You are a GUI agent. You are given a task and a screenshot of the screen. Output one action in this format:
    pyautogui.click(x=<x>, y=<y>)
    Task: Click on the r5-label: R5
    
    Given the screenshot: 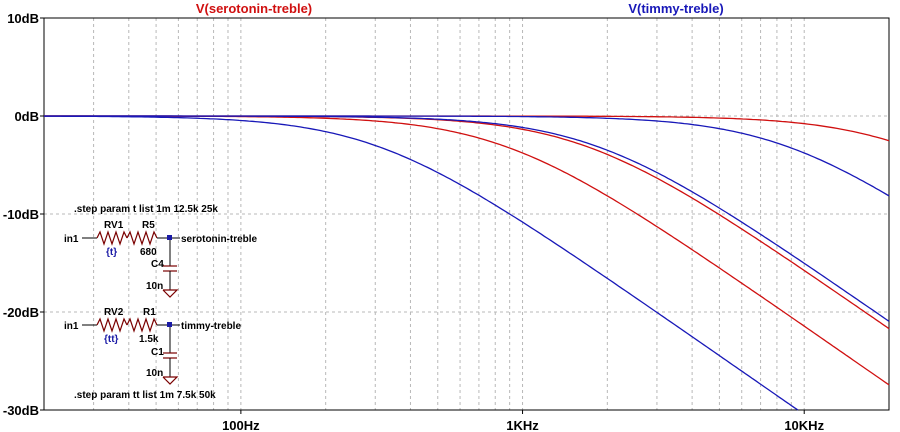 What is the action you would take?
    pyautogui.click(x=148, y=225)
    